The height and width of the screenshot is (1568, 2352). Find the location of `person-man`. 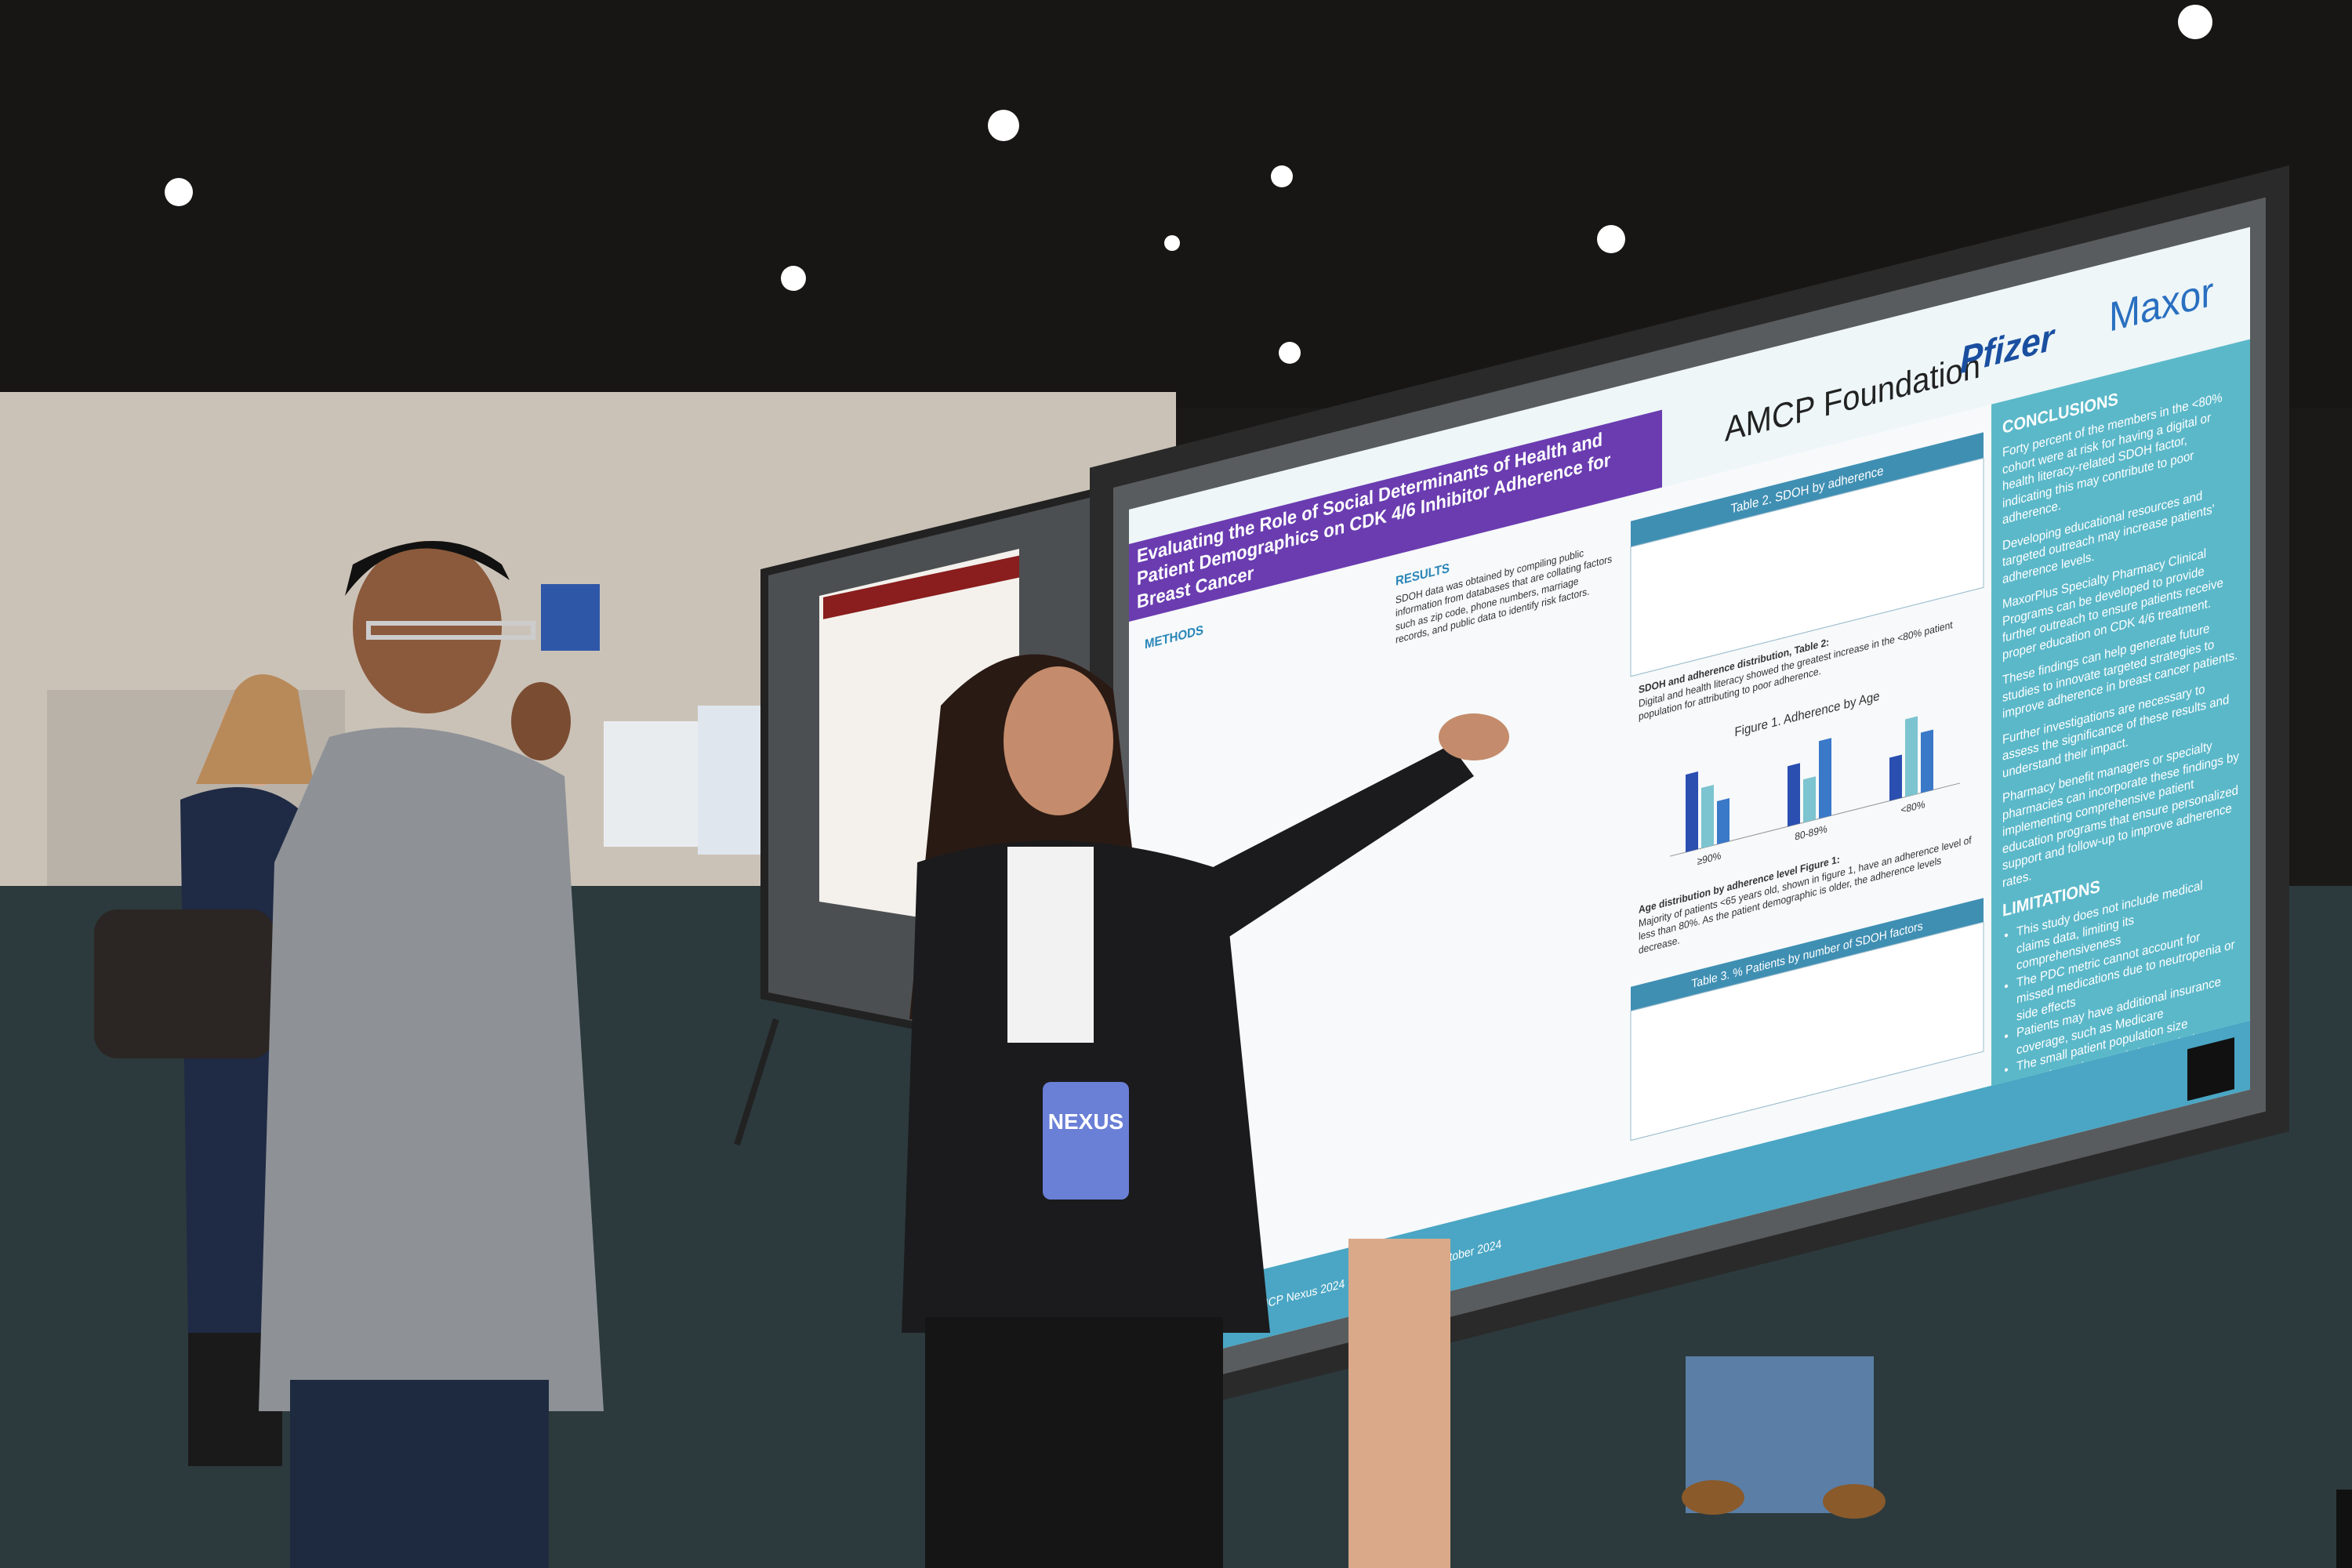

person-man is located at coordinates (431, 1054).